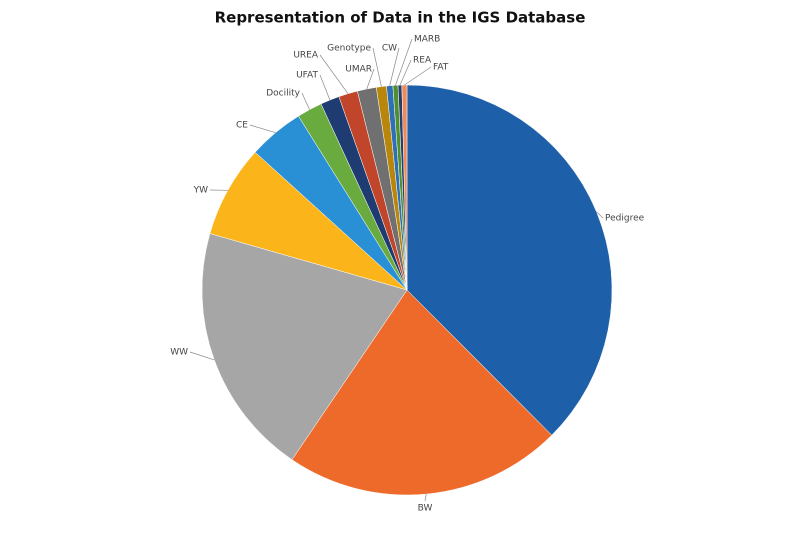 The width and height of the screenshot is (800, 533). I want to click on slice-label: CW, so click(389, 49).